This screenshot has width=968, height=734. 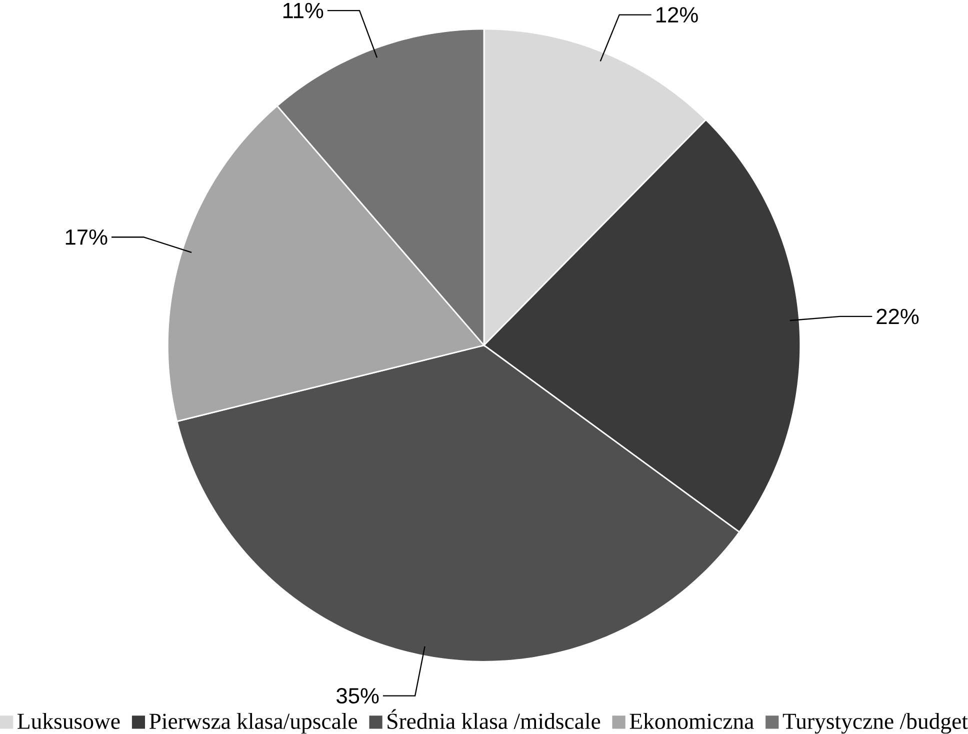 What do you see at coordinates (677, 15) in the screenshot?
I see `data-label: 12%` at bounding box center [677, 15].